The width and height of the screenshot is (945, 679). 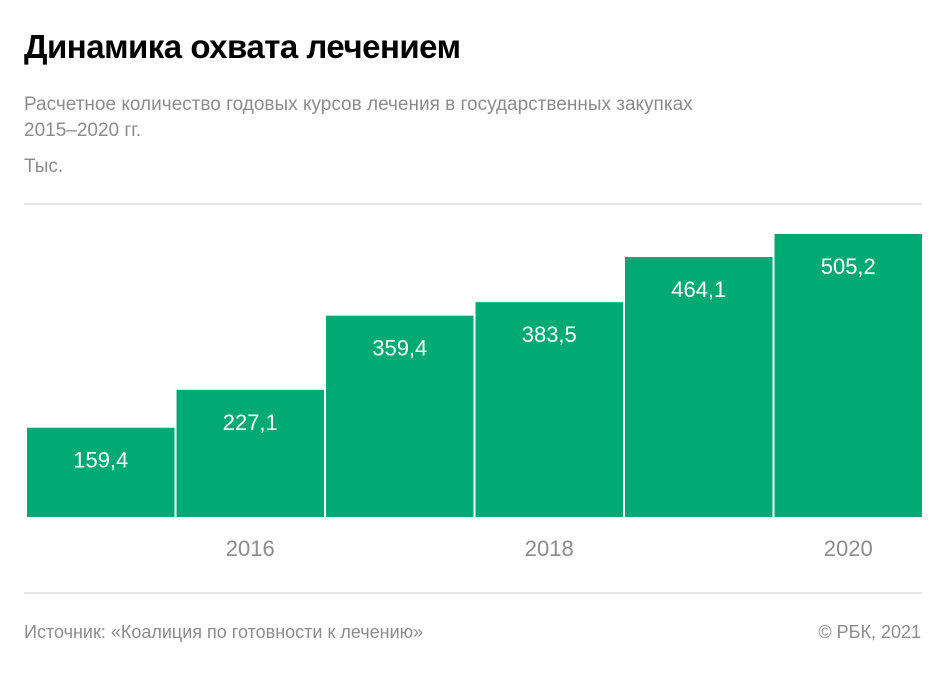 I want to click on bar-value-label: 227,1, so click(x=250, y=422).